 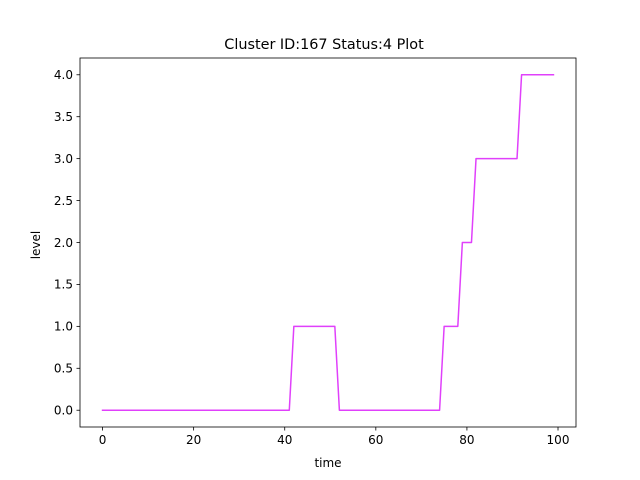 What do you see at coordinates (466, 440) in the screenshot?
I see `x-tick-label: 80` at bounding box center [466, 440].